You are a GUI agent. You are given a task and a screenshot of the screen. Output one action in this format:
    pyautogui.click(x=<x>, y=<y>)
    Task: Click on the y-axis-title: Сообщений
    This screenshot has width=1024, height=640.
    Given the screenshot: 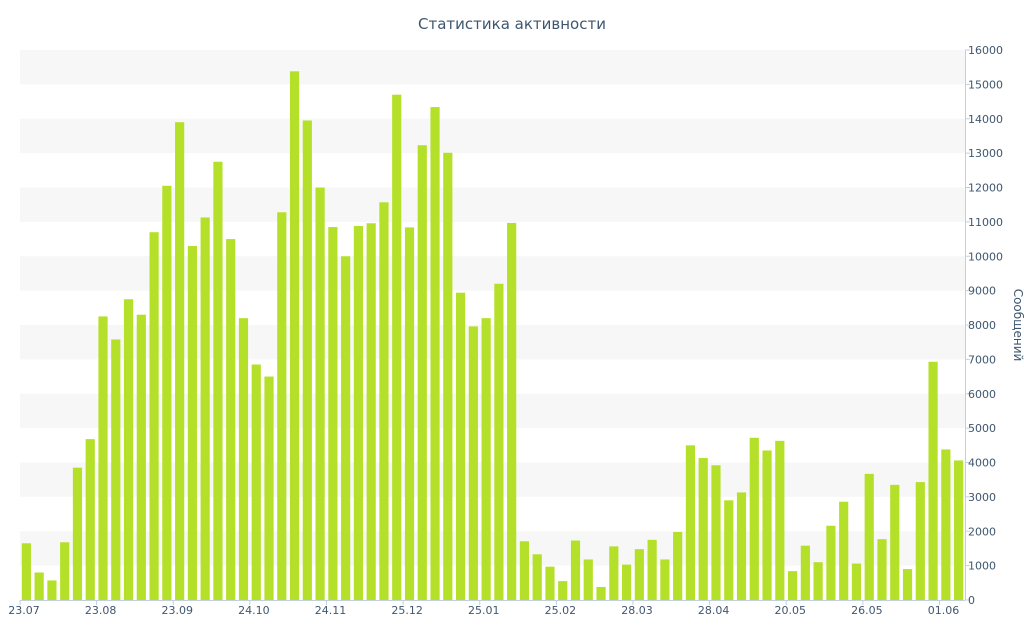 What is the action you would take?
    pyautogui.click(x=1017, y=325)
    